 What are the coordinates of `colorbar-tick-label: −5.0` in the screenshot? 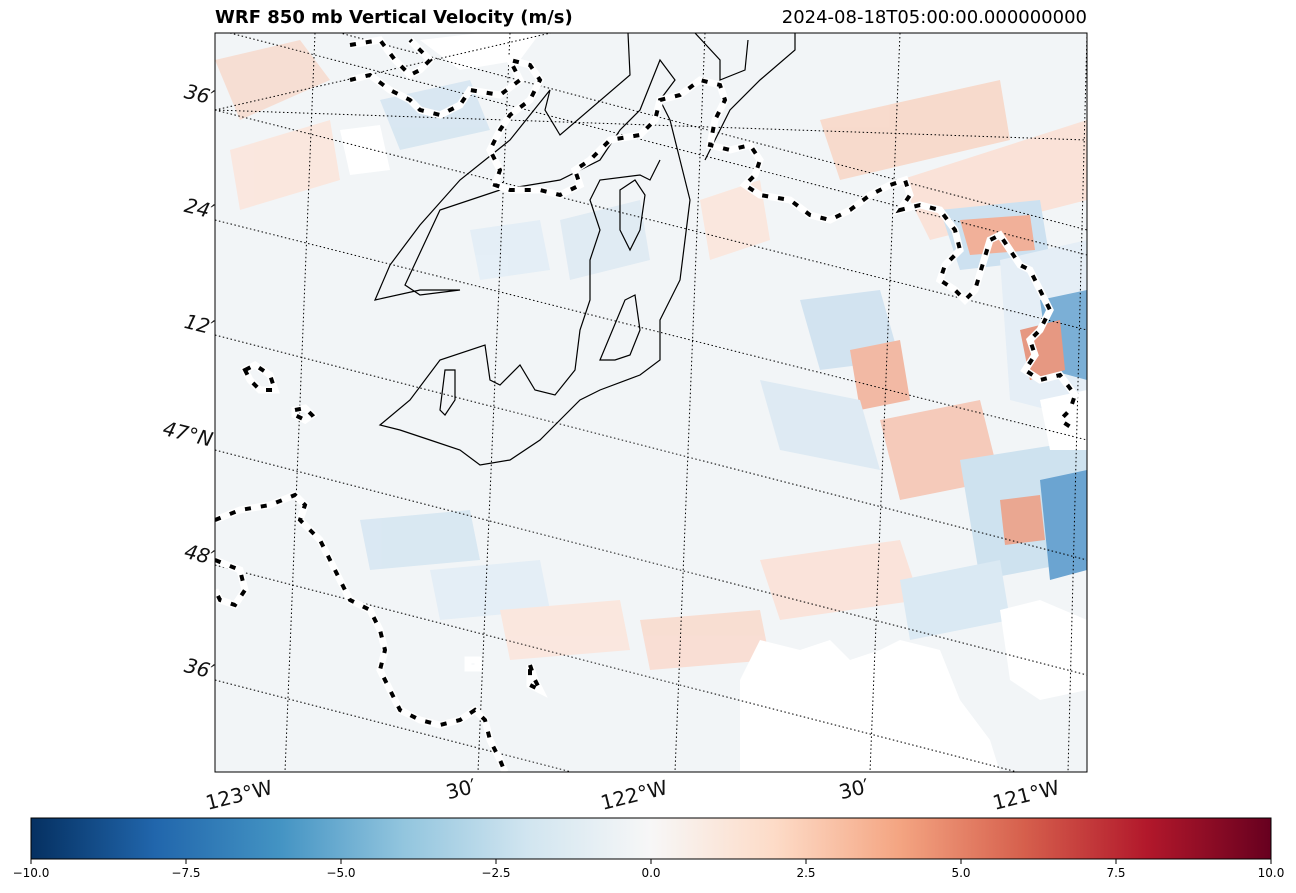 It's located at (341, 873).